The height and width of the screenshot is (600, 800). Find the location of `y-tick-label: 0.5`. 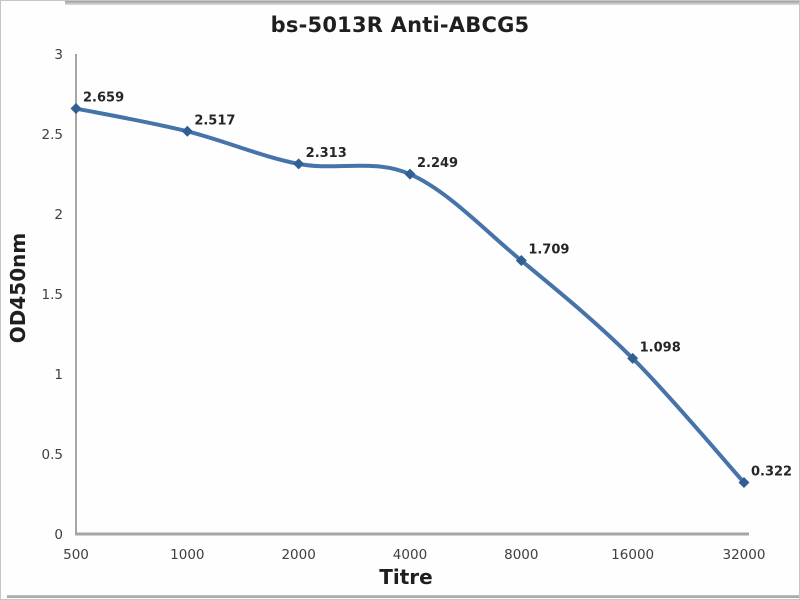

y-tick-label: 0.5 is located at coordinates (52, 455).